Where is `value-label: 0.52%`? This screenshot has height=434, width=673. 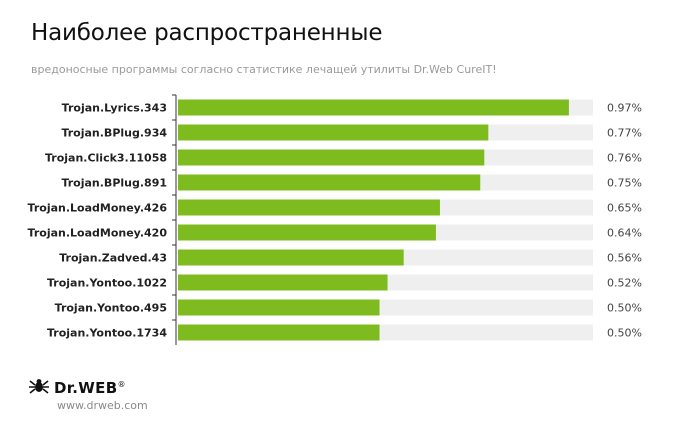
value-label: 0.52% is located at coordinates (624, 283).